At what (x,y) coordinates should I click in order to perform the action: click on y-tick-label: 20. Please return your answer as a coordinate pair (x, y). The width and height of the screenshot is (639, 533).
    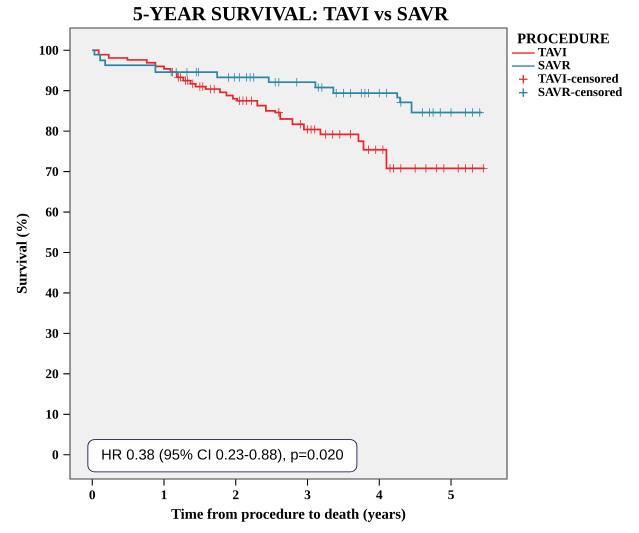
    Looking at the image, I should click on (52, 373).